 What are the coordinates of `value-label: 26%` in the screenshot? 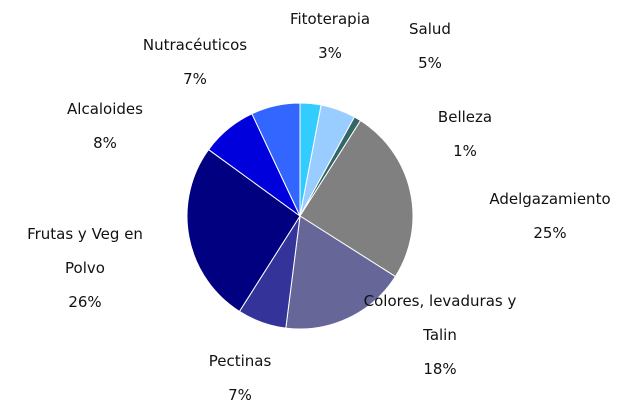 It's located at (85, 302).